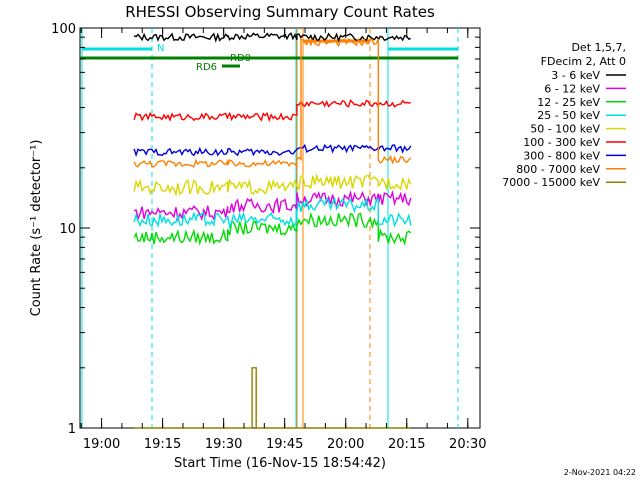  What do you see at coordinates (223, 444) in the screenshot?
I see `x-tick-label: 19:30` at bounding box center [223, 444].